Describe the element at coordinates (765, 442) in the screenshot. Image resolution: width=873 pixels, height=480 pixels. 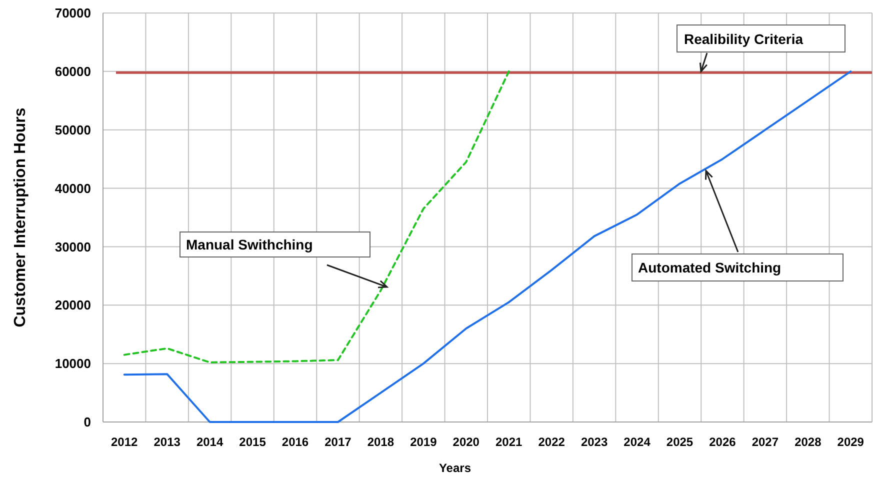
I see `x-tick-label: 2027` at that location.